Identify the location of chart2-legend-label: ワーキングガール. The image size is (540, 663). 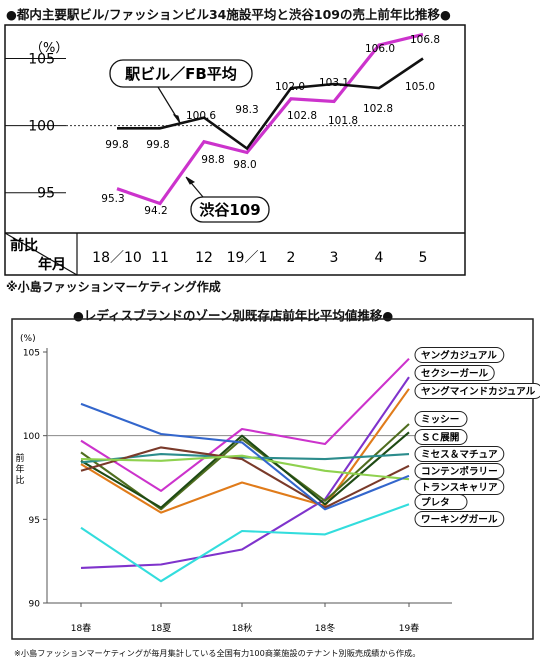
(459, 520).